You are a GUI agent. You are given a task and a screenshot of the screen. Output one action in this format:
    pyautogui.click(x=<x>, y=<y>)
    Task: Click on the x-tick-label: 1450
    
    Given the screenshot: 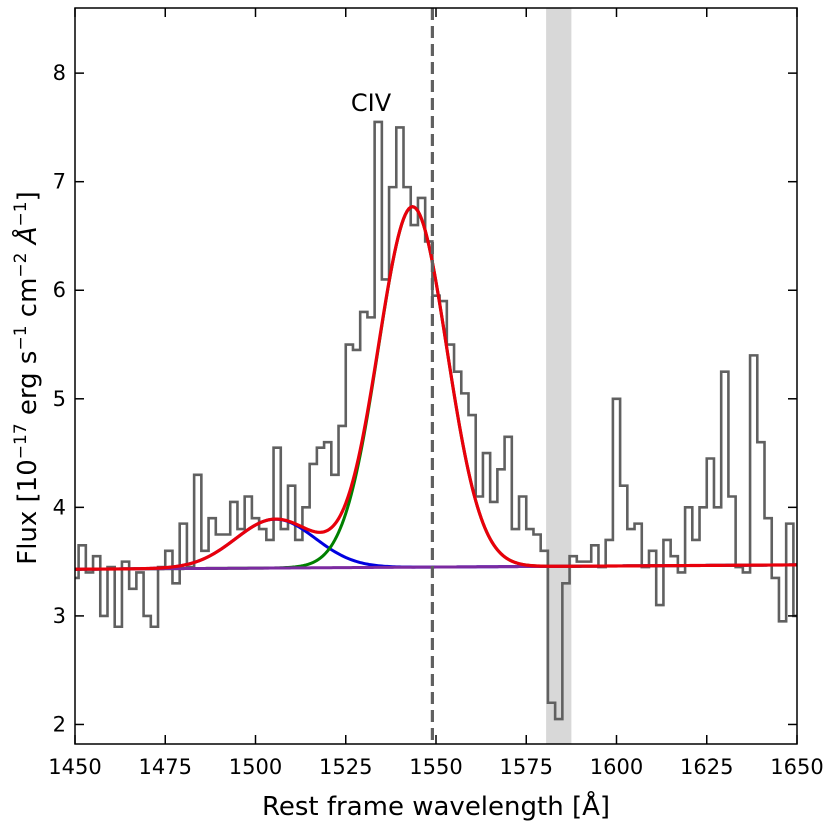 What is the action you would take?
    pyautogui.click(x=74, y=767)
    